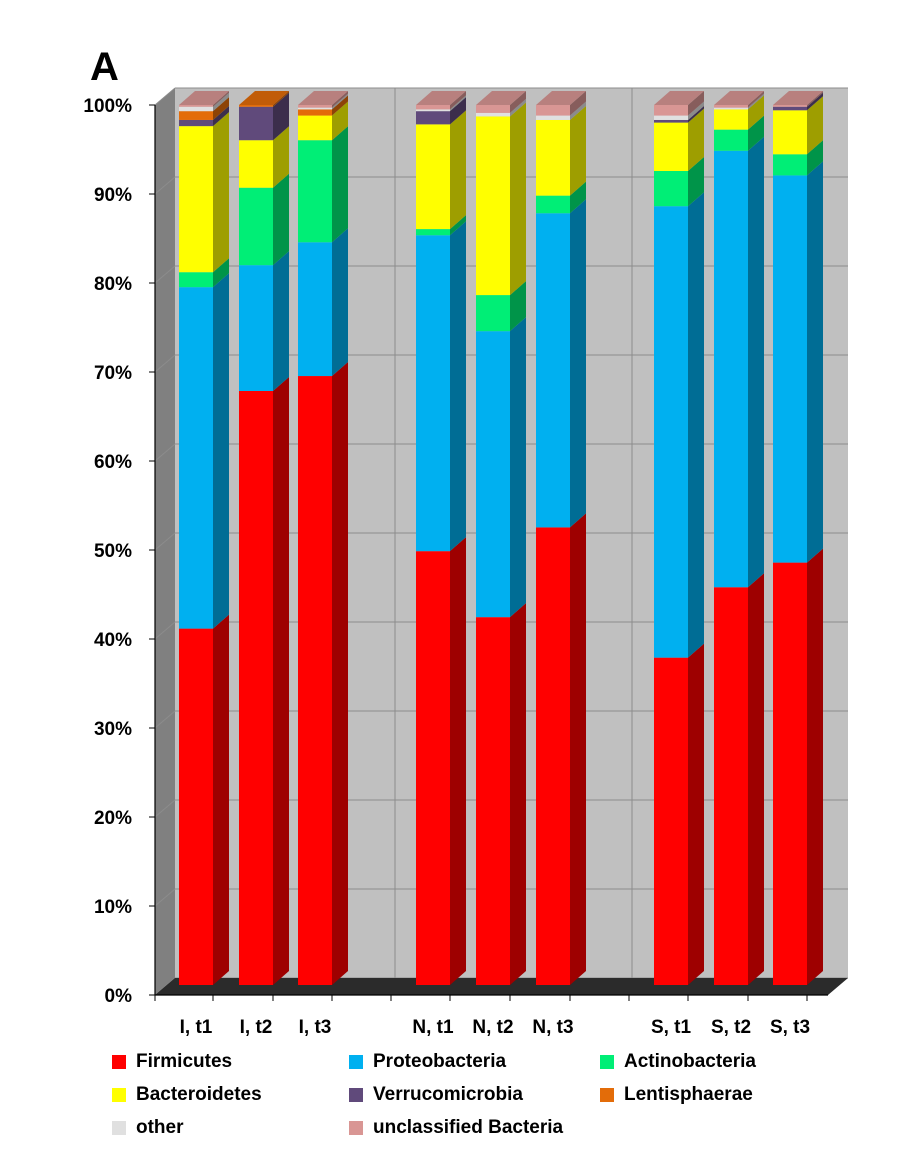 Image resolution: width=898 pixels, height=1170 pixels. Describe the element at coordinates (448, 1094) in the screenshot. I see `legend-label: Verrucomicrobia` at that location.